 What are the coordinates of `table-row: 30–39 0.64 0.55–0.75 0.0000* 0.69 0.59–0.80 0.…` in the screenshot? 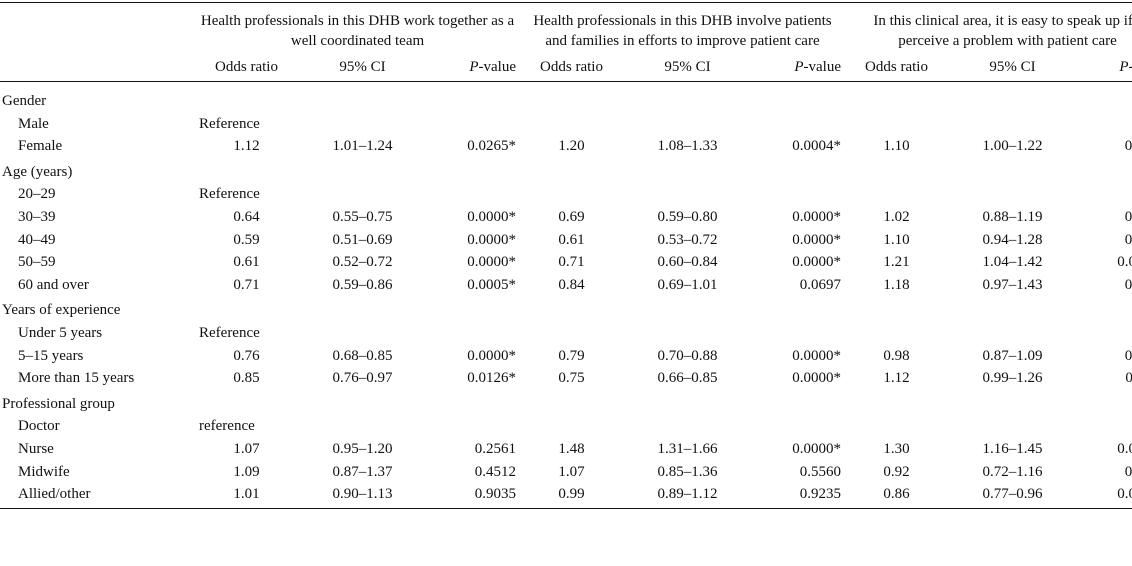 It's located at (566, 217).